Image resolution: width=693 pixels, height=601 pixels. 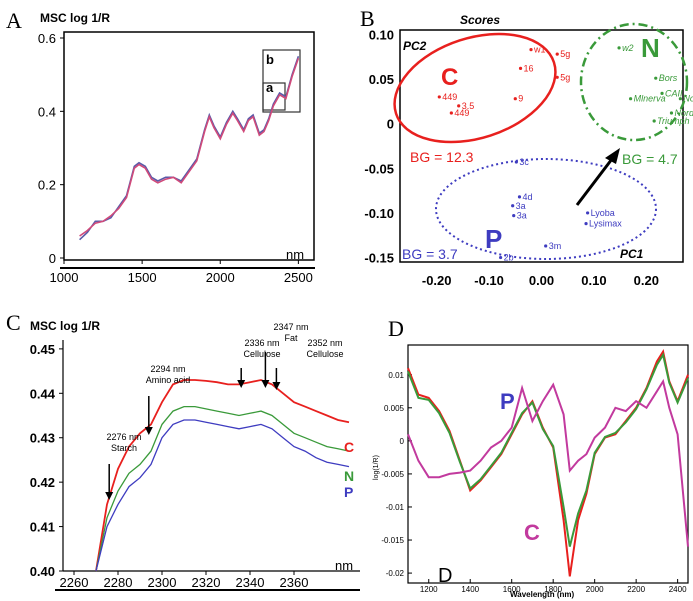 I want to click on band-annotation-label: 2347 nm, so click(x=290, y=327).